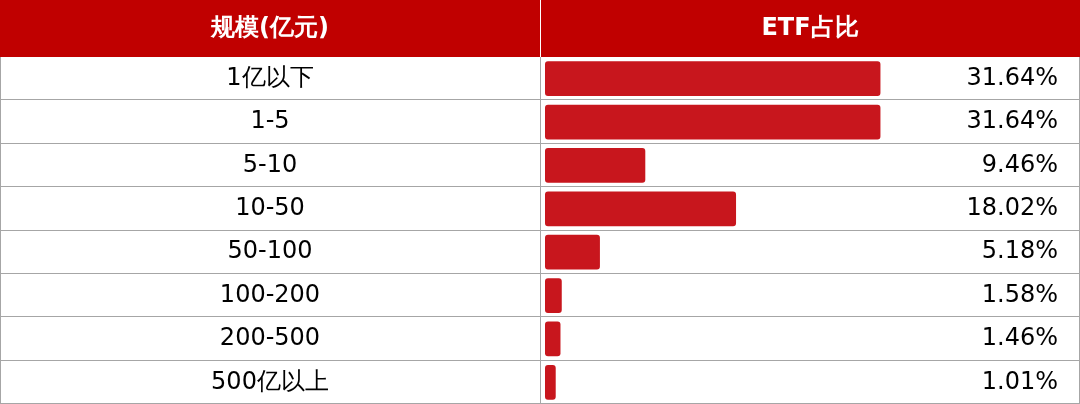  Describe the element at coordinates (270, 293) in the screenshot. I see `y-tick-label: 100-200` at that location.